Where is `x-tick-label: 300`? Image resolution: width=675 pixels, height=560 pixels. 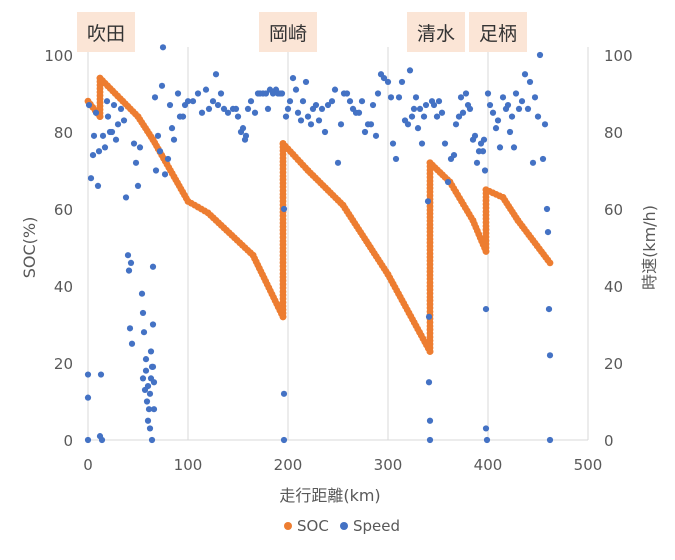
x-tick-label: 300 is located at coordinates (388, 465).